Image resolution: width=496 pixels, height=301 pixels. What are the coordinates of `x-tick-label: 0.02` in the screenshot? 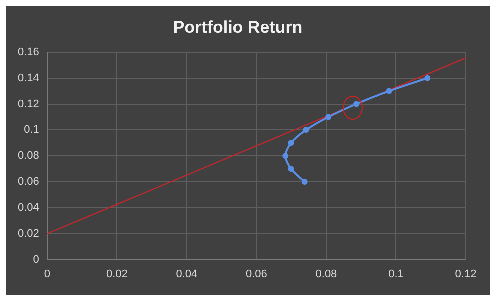 It's located at (117, 274).